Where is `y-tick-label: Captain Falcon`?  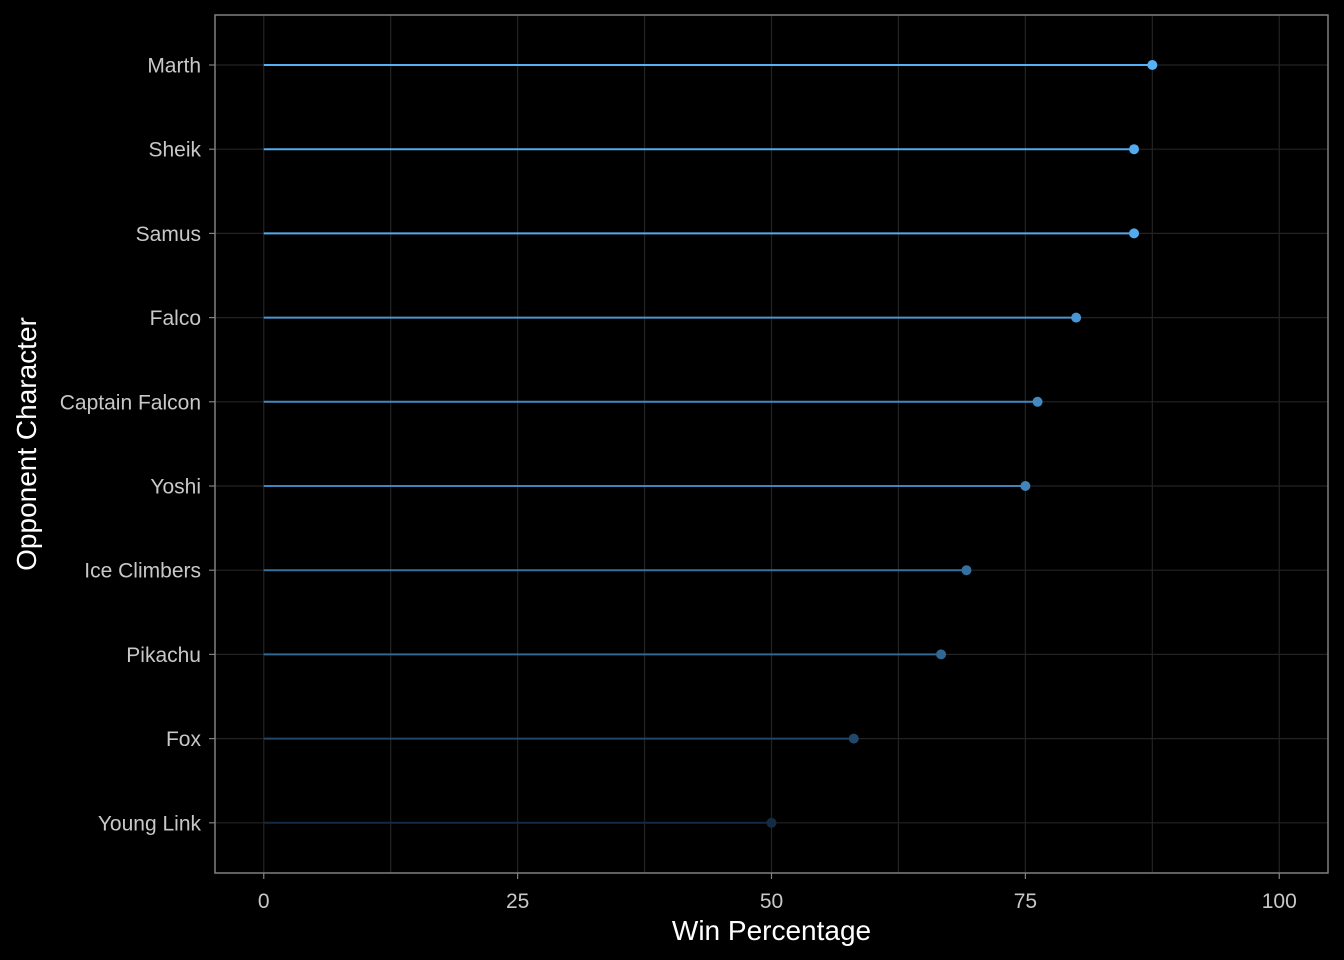
y-tick-label: Captain Falcon is located at coordinates (130, 402).